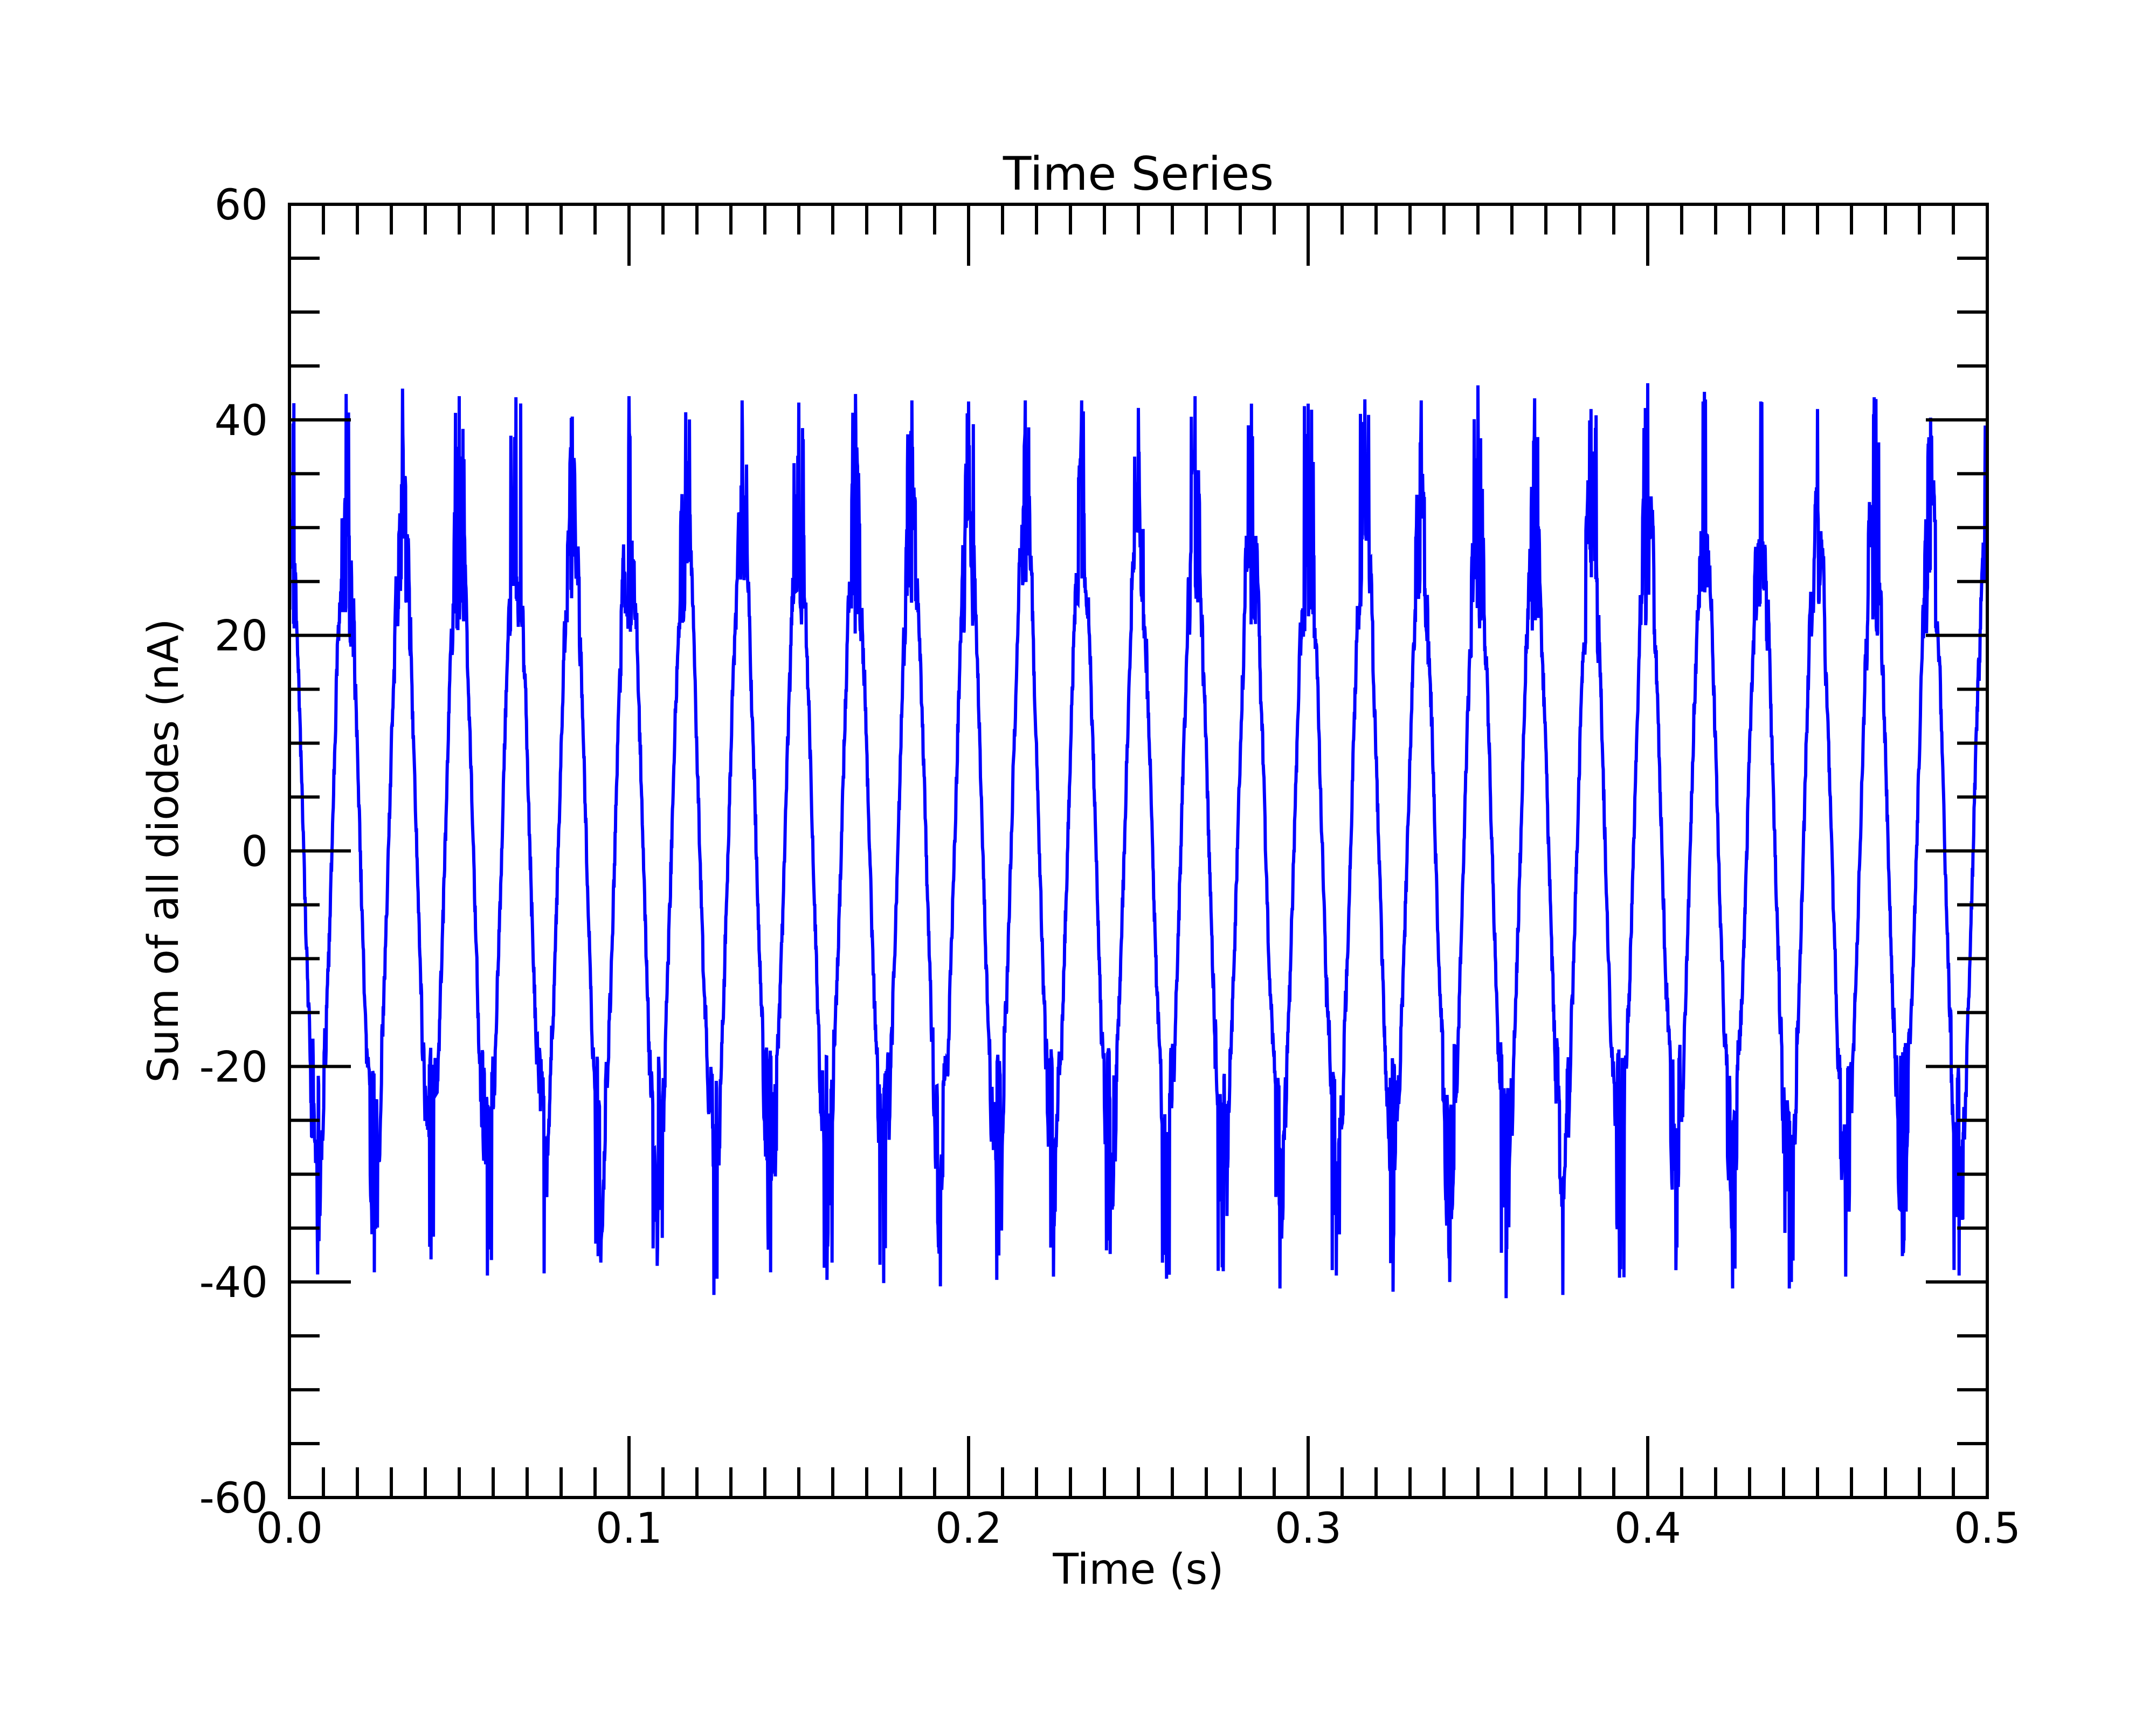 The image size is (2156, 1725). What do you see at coordinates (629, 1529) in the screenshot?
I see `x-tick-label: 0.1` at bounding box center [629, 1529].